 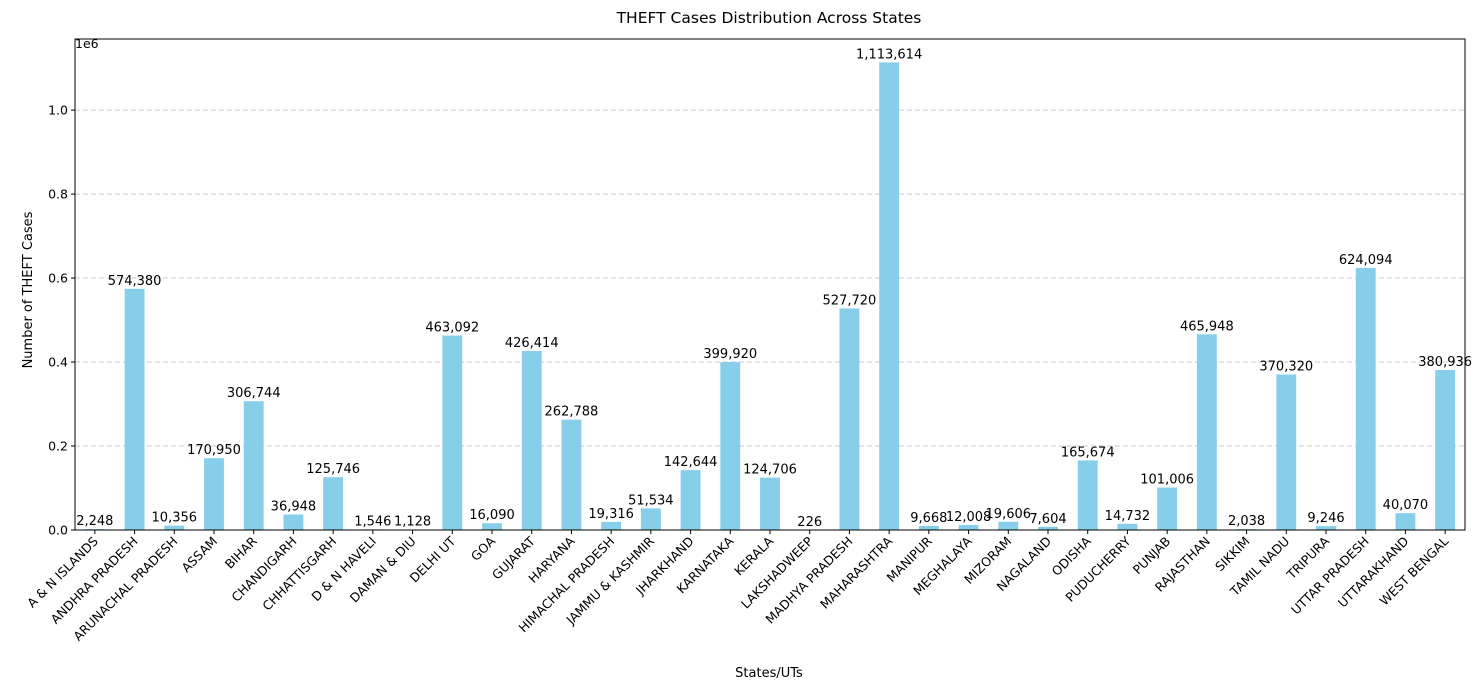 What do you see at coordinates (730, 354) in the screenshot?
I see `bar-value-label: 399,920` at bounding box center [730, 354].